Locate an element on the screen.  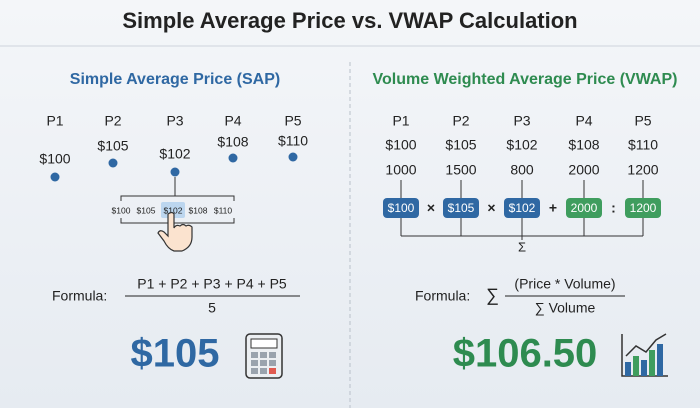
vwap-heading: Volume Weighted Average Price (VWAP) is located at coordinates (525, 79).